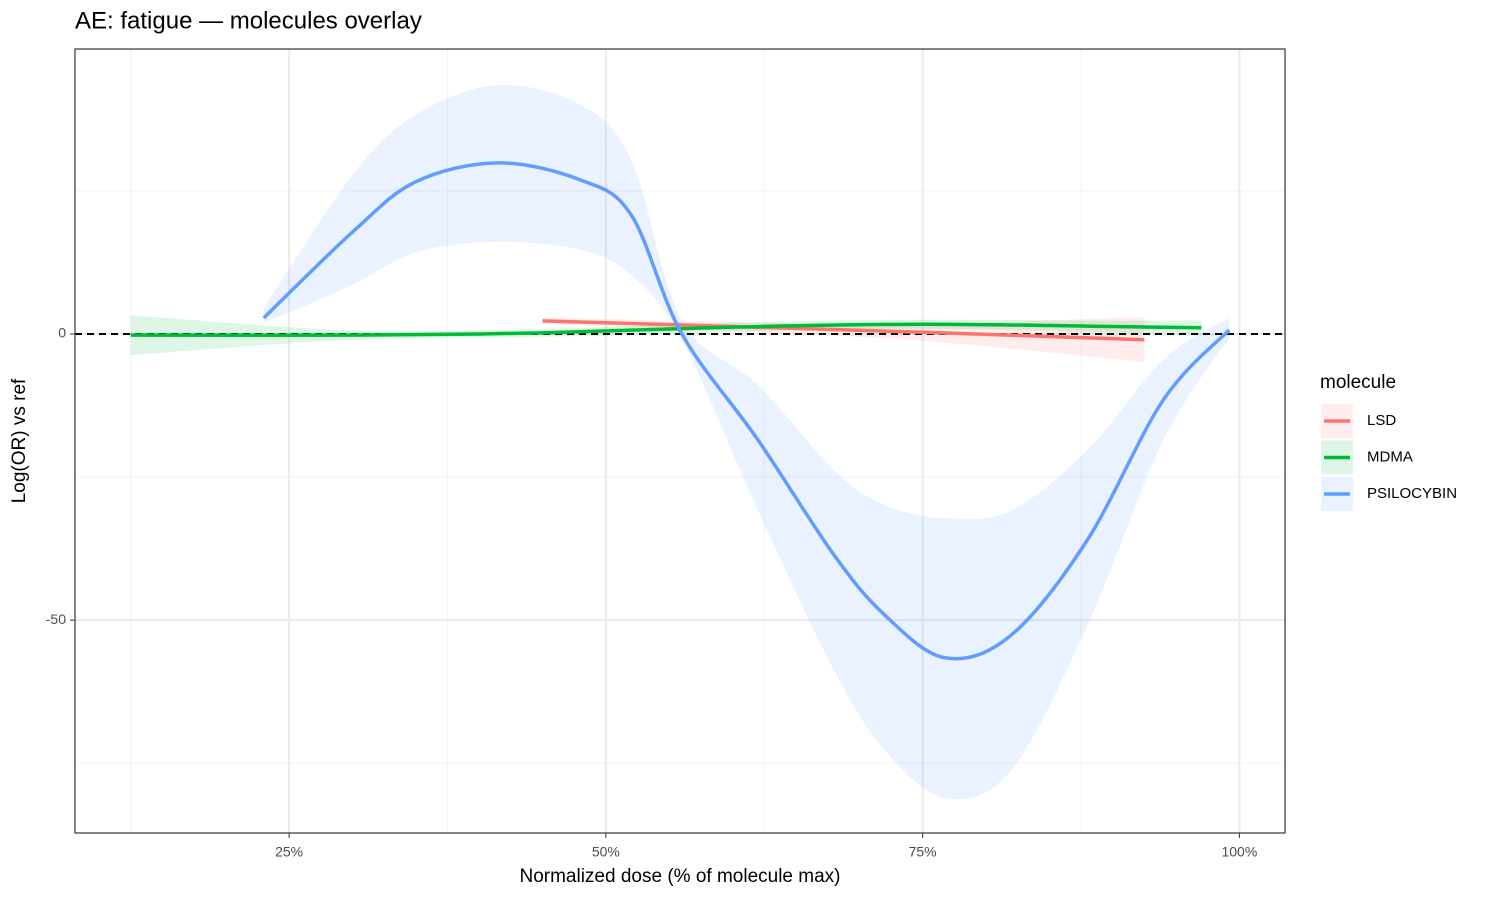 The height and width of the screenshot is (900, 1500). Describe the element at coordinates (923, 852) in the screenshot. I see `x-tick-label: 75%` at that location.